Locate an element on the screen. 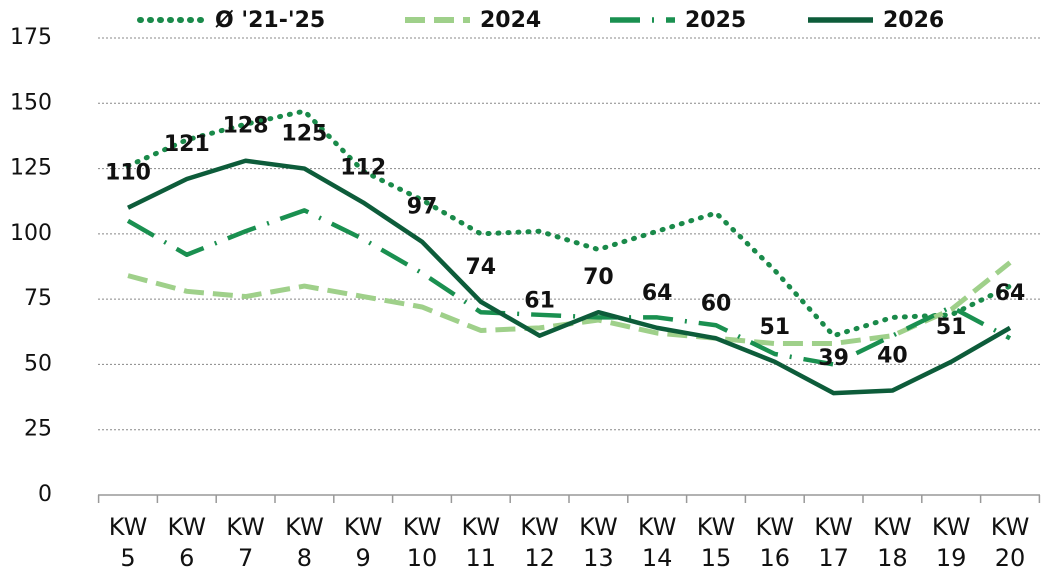  x-tick-label: KW 14 is located at coordinates (657, 542).